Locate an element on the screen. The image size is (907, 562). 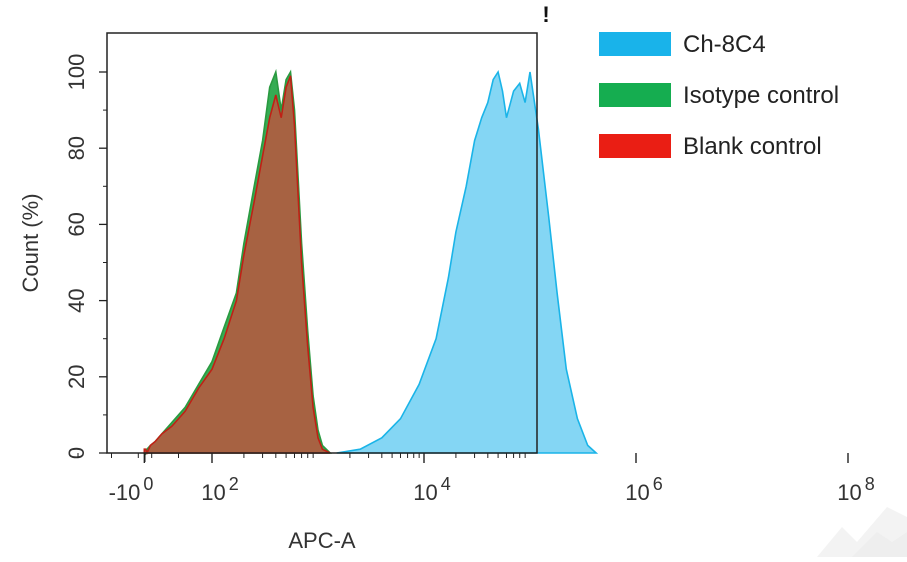
y-tick-label-40: 40 is located at coordinates (76, 300).